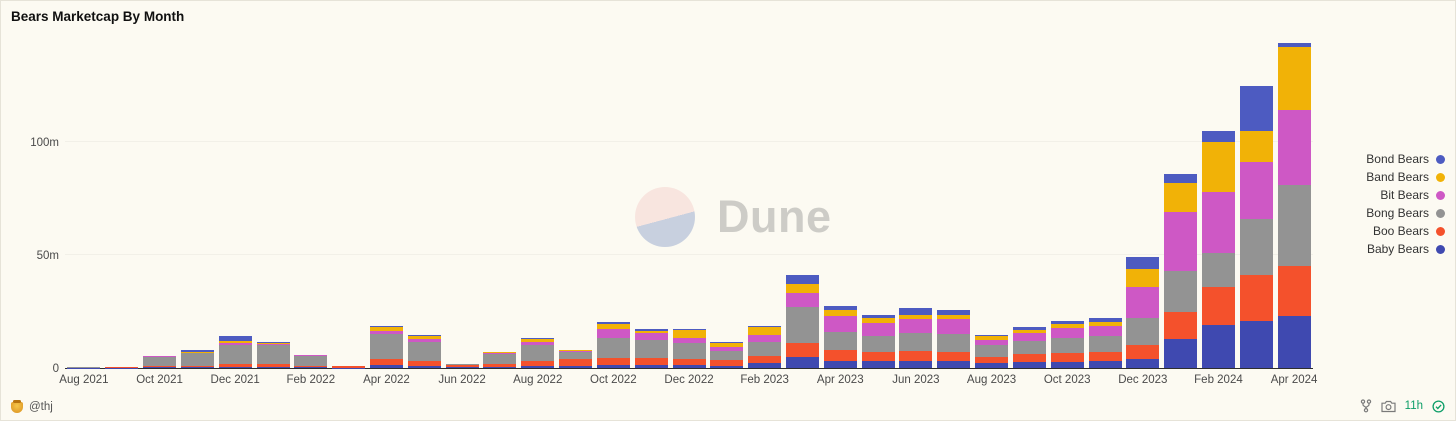 The image size is (1456, 421). What do you see at coordinates (1412, 195) in the screenshot?
I see `legend-item-bit-bears: Bit Bears` at bounding box center [1412, 195].